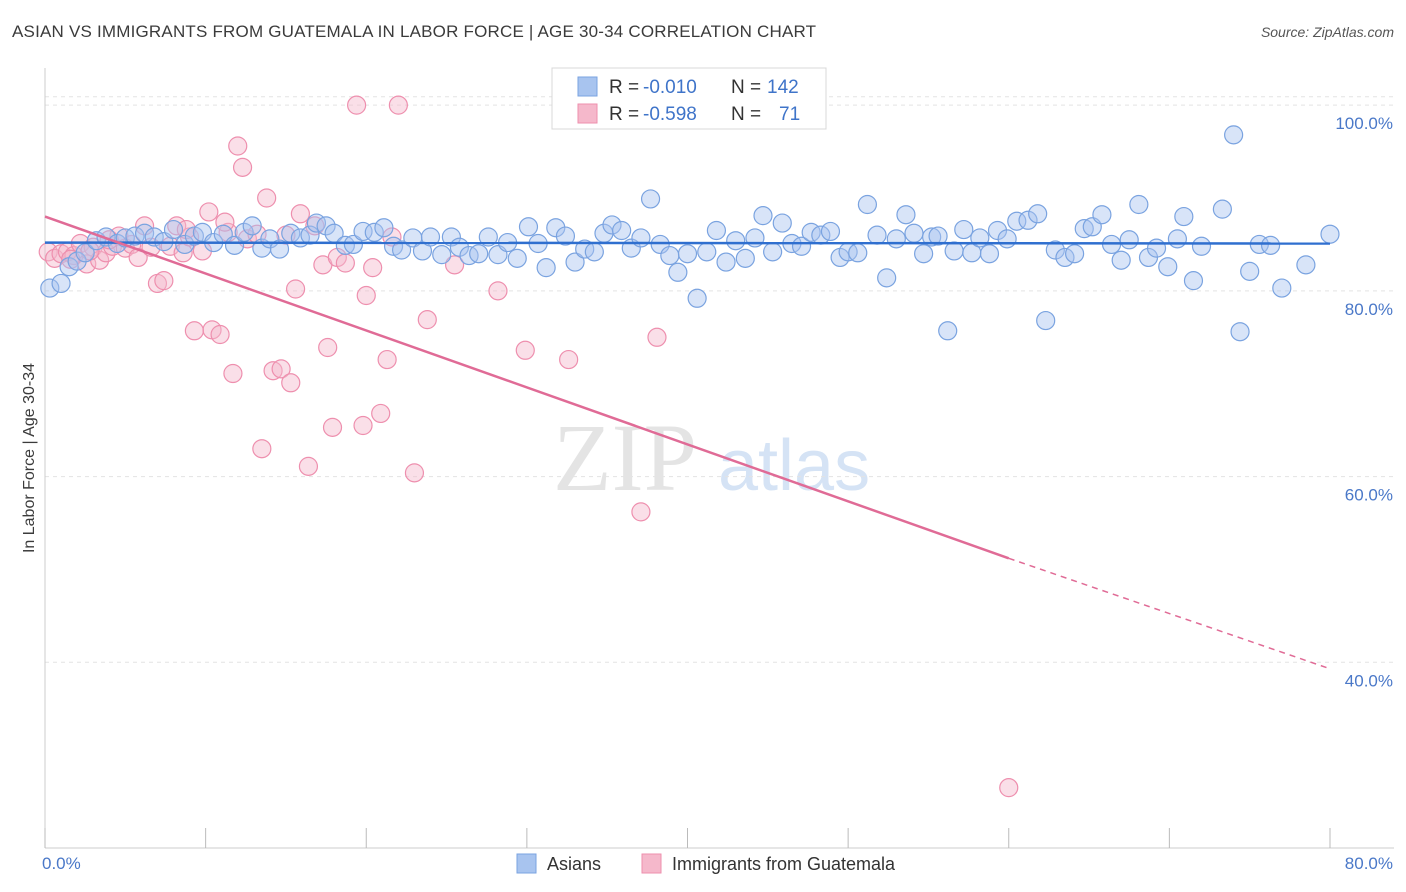 The image size is (1406, 892). I want to click on x-tick-label-max: 80.0%, so click(1369, 863).